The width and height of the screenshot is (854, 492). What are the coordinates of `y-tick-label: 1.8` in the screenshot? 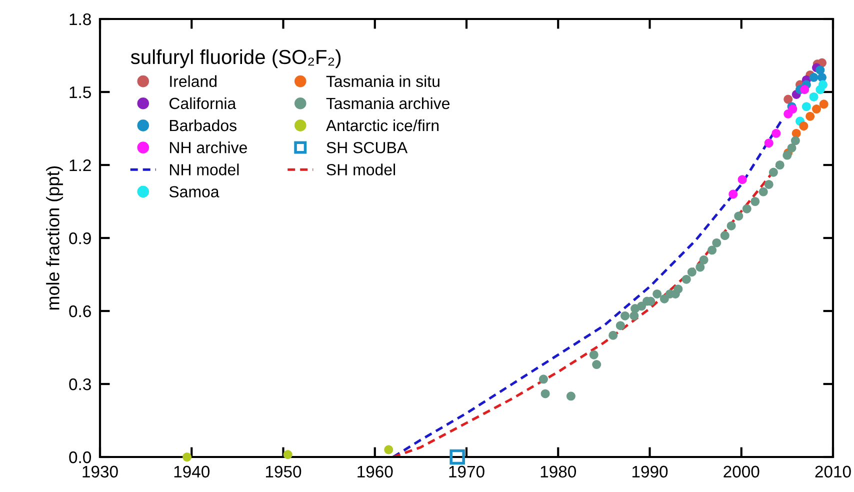 It's located at (80, 19).